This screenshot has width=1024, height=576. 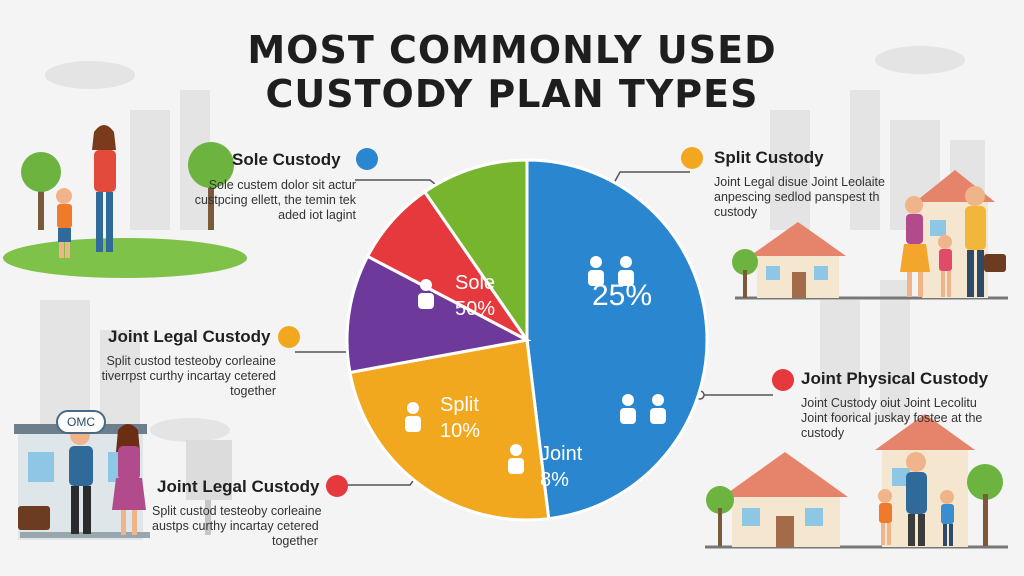 I want to click on split-callout-dot, so click(x=692, y=158).